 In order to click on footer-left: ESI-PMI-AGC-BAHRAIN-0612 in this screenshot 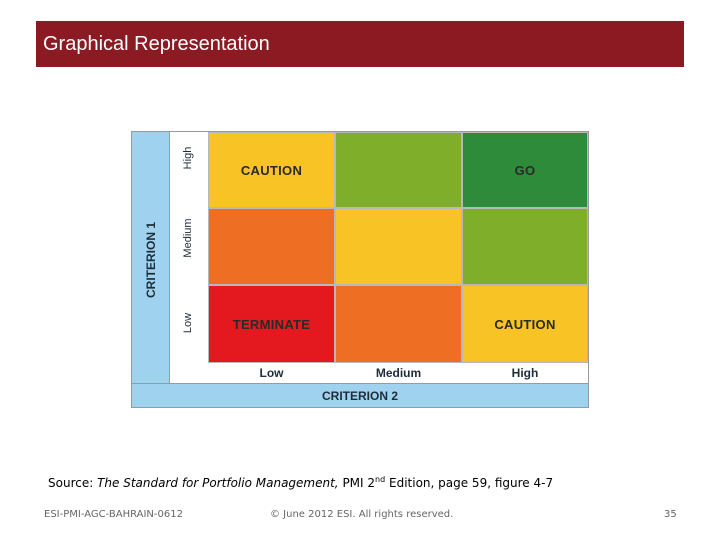, I will do `click(113, 514)`.